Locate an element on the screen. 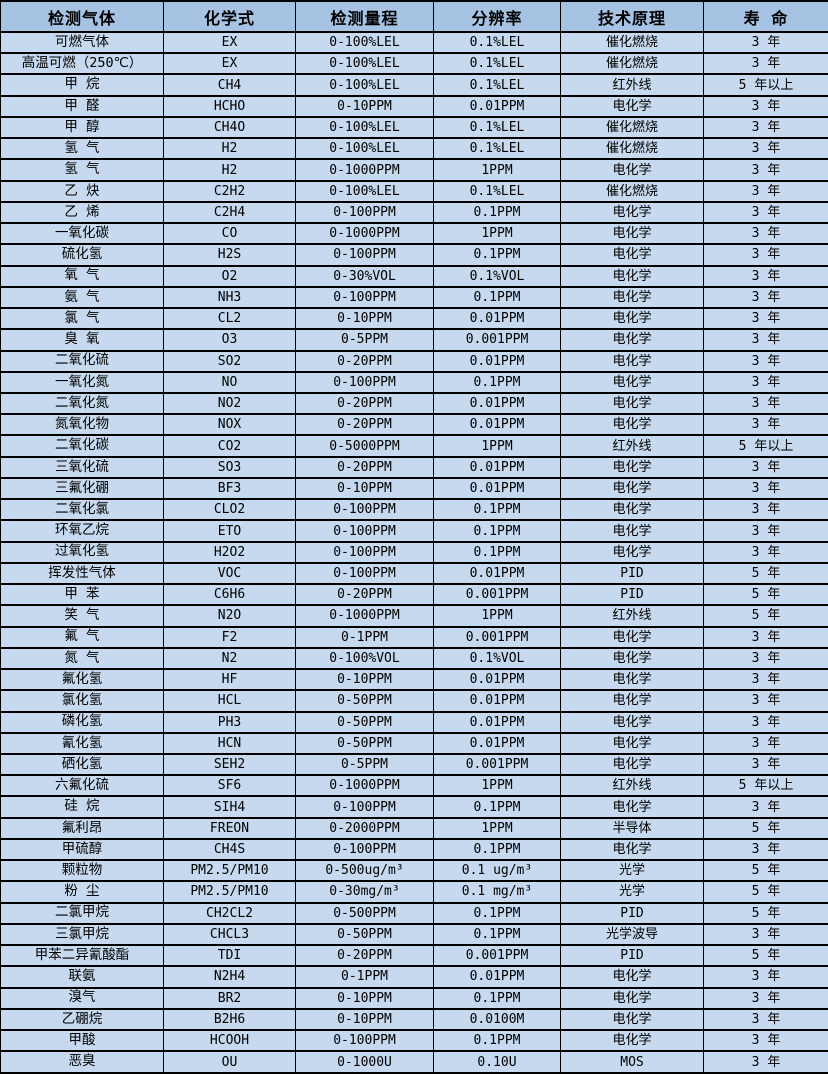  table-cell: PH3 is located at coordinates (229, 722).